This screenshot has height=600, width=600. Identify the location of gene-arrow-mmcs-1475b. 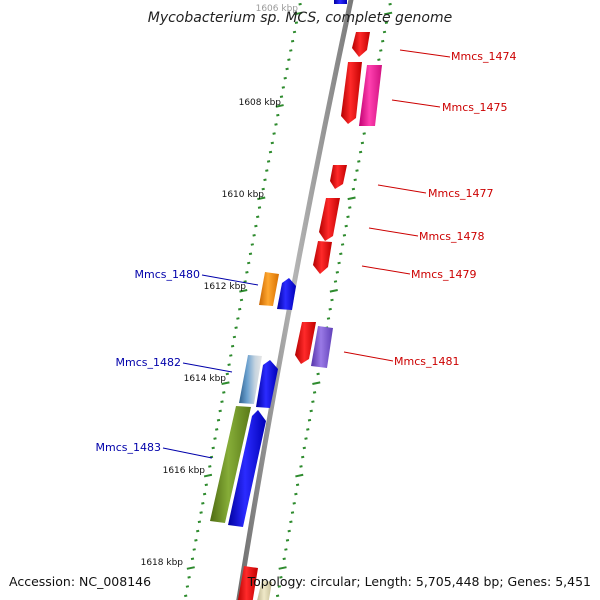
(370, 95).